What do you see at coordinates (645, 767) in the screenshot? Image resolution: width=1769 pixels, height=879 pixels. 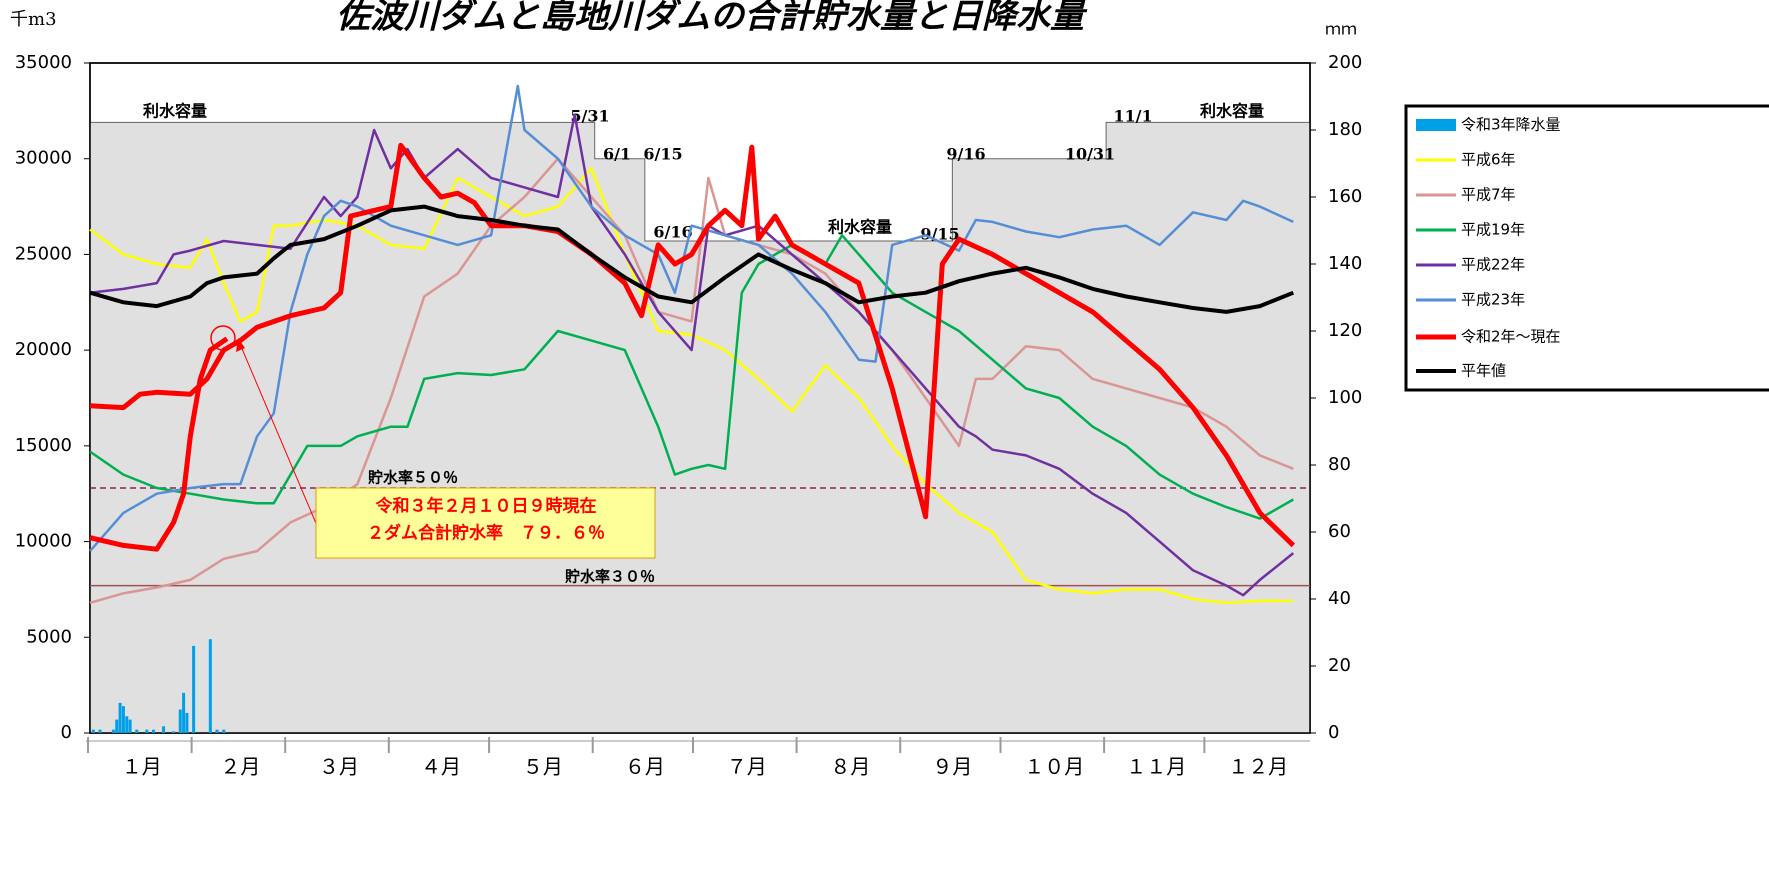 I see `x-tick-label: ６月` at bounding box center [645, 767].